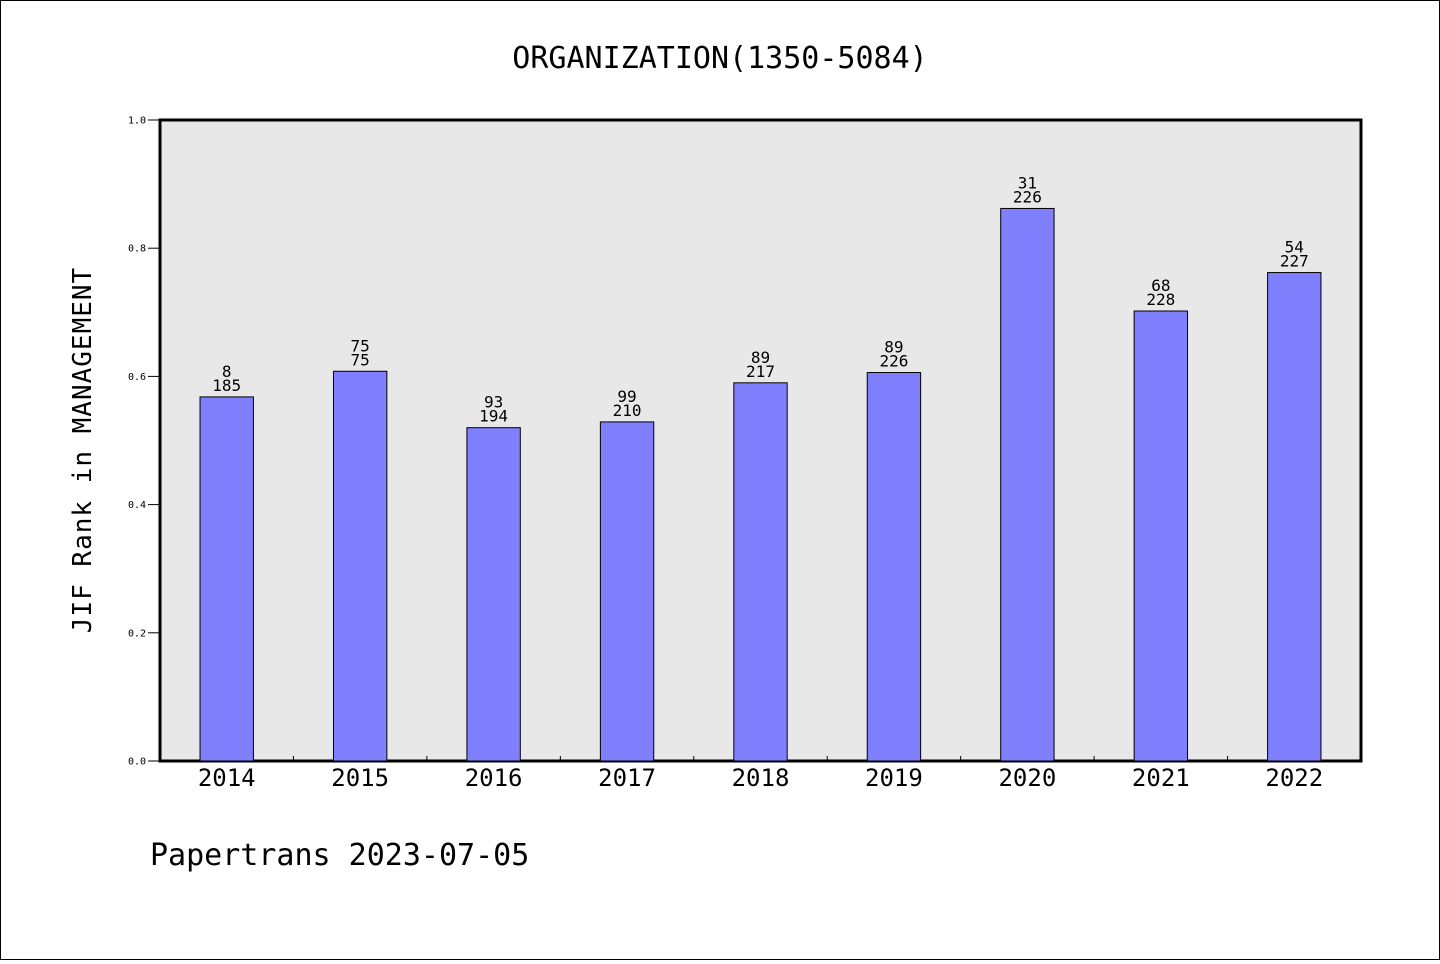 The image size is (1440, 964). What do you see at coordinates (339, 855) in the screenshot?
I see `footer-credit: Papertrans 2023-07-05` at bounding box center [339, 855].